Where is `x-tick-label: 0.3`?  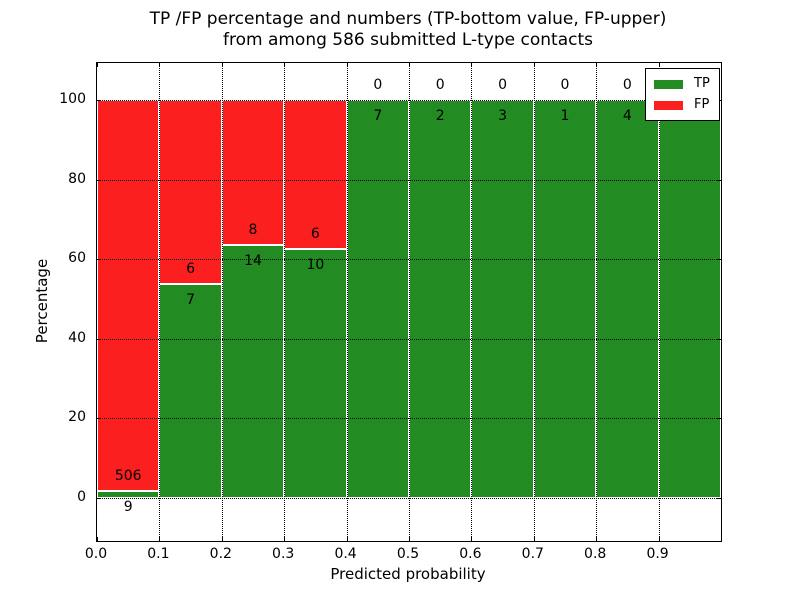
x-tick-label: 0.3 is located at coordinates (283, 554).